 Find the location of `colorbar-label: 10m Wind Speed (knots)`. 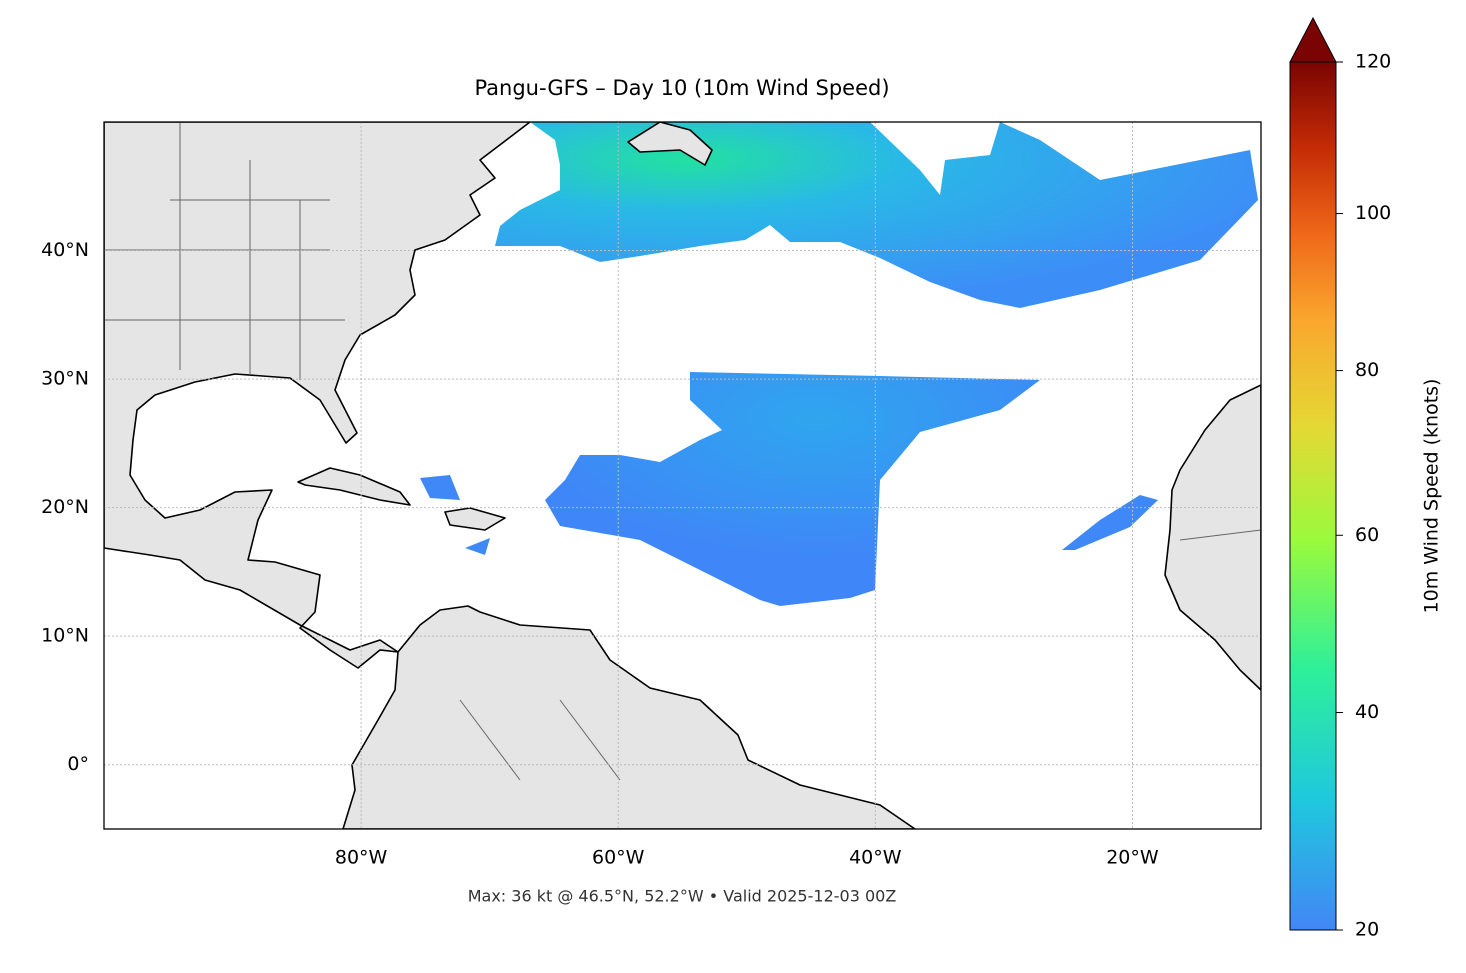

colorbar-label: 10m Wind Speed (knots) is located at coordinates (1432, 496).